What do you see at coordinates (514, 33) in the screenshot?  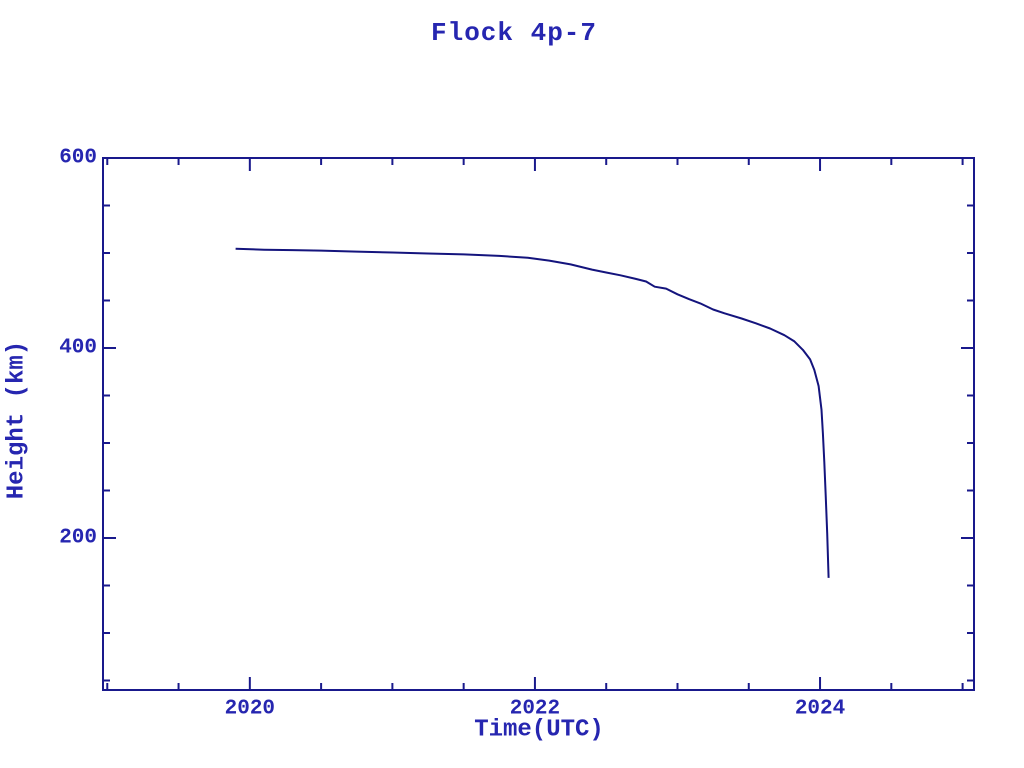 I see `chart-title: Flock 4p-7` at bounding box center [514, 33].